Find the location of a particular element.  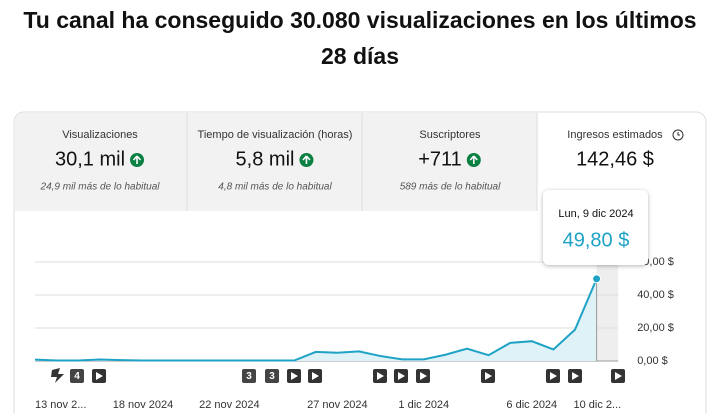

card-label: Visualizaciones is located at coordinates (100, 135).